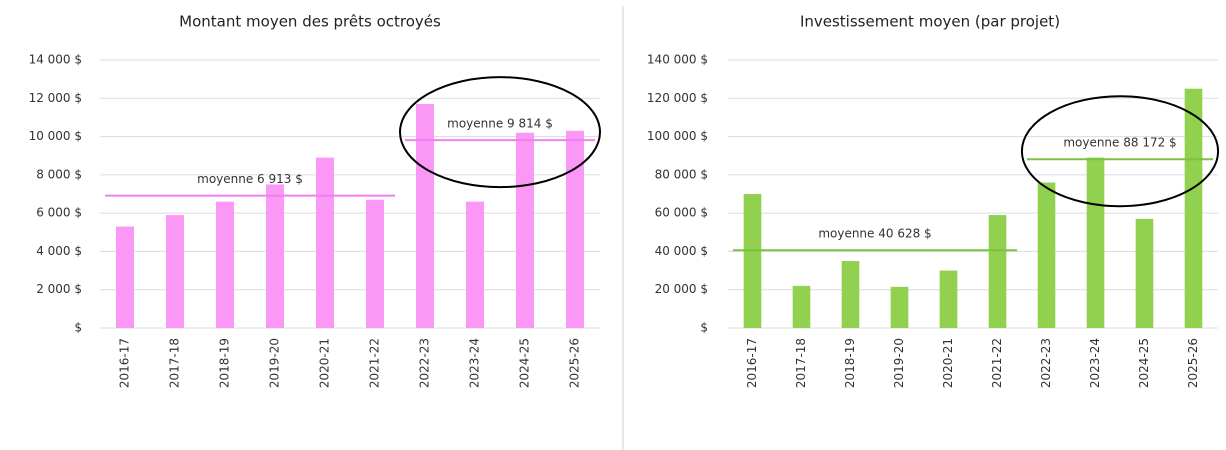 The width and height of the screenshot is (1226, 450). I want to click on y-tick-label: 100 000 $, so click(677, 136).